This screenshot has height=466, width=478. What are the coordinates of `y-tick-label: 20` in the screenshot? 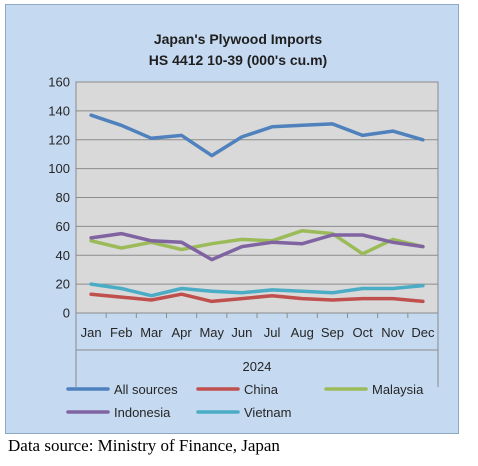 It's located at (63, 284).